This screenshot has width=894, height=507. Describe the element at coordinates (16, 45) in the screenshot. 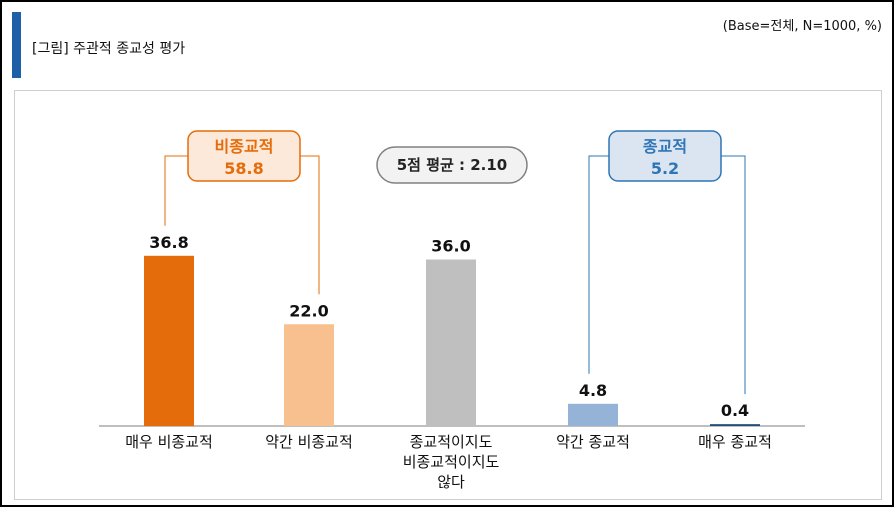

I see `title-accent-bar` at that location.